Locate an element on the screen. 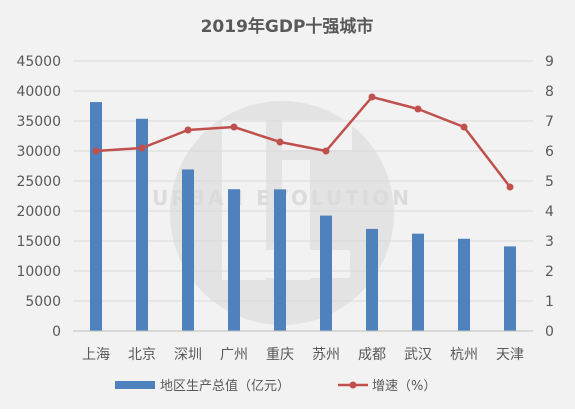 This screenshot has height=413, width=575. x-tick-label: 北京 is located at coordinates (142, 355).